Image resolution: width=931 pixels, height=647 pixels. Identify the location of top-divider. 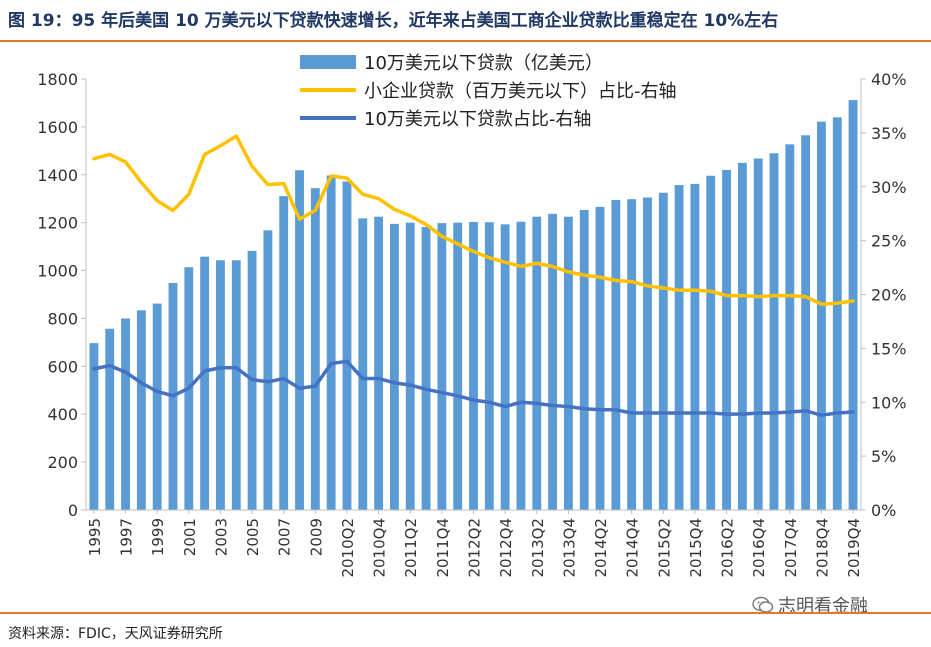
(465, 41).